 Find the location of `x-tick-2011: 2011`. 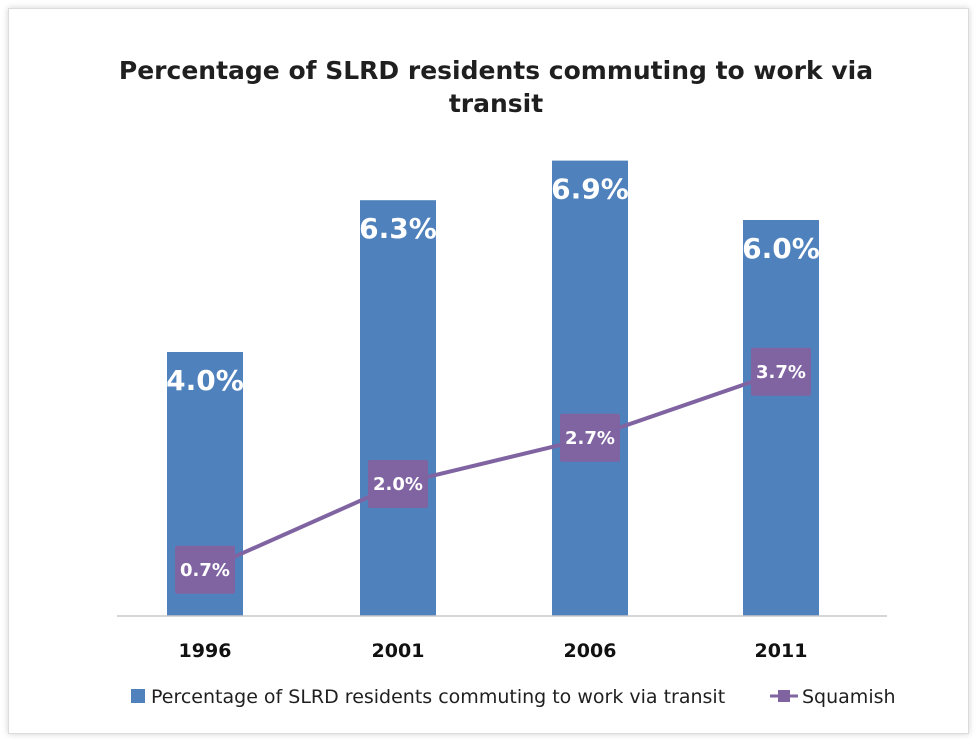

x-tick-2011: 2011 is located at coordinates (781, 651).